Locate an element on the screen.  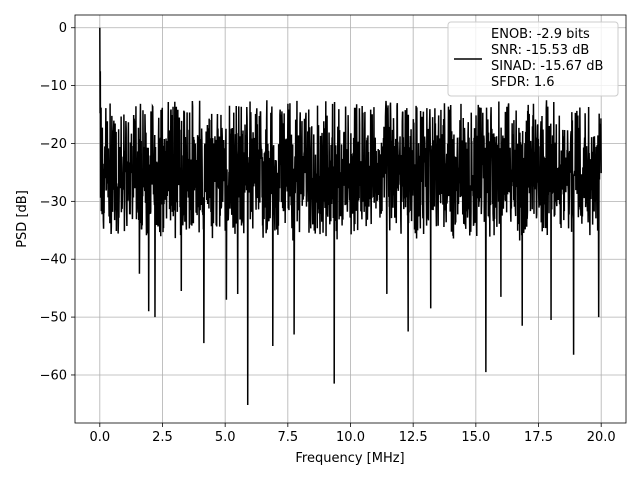
legend-line-text: SNR: -15.53 dB is located at coordinates (540, 50).